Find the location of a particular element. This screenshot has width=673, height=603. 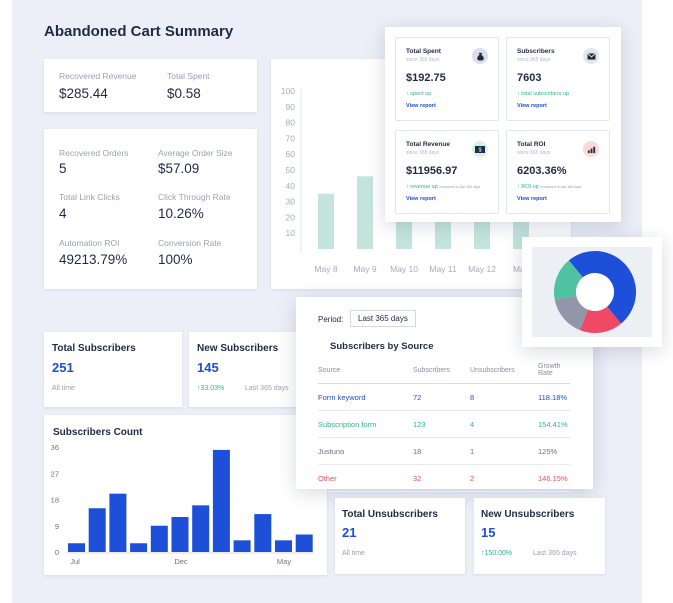

table-row: Subscription form 123 4 154.41% is located at coordinates (444, 424).